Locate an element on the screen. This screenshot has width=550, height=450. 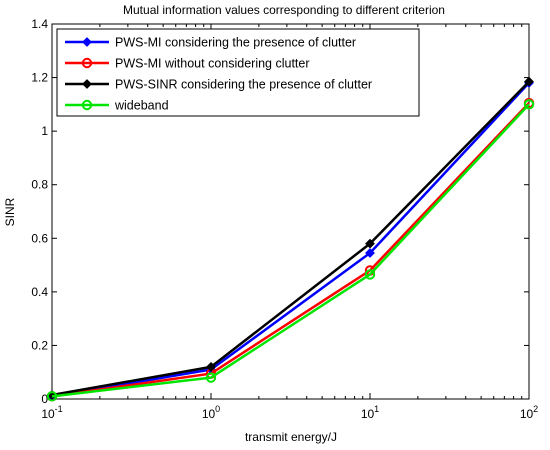
x-tick-label: 10² is located at coordinates (529, 412).